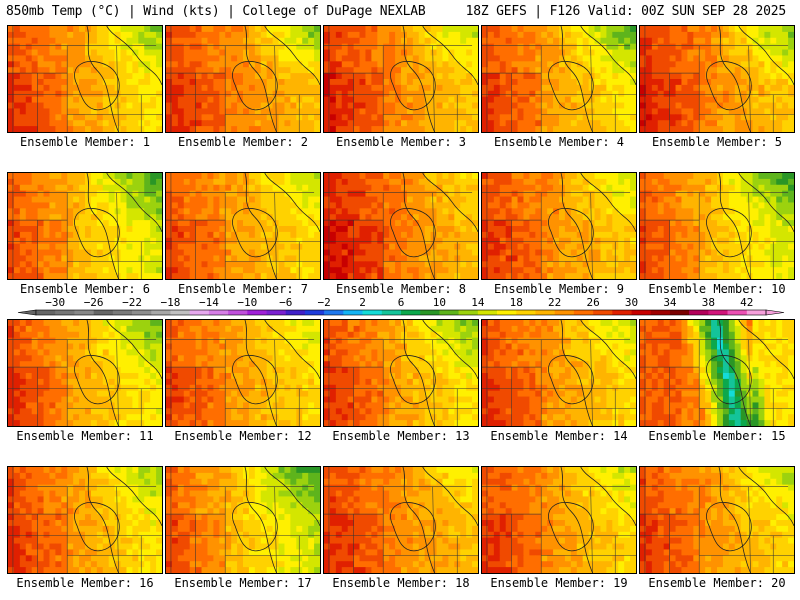 This screenshot has height=600, width=800. Describe the element at coordinates (717, 142) in the screenshot. I see `ensemble-member-label: Ensemble Member: 5` at that location.